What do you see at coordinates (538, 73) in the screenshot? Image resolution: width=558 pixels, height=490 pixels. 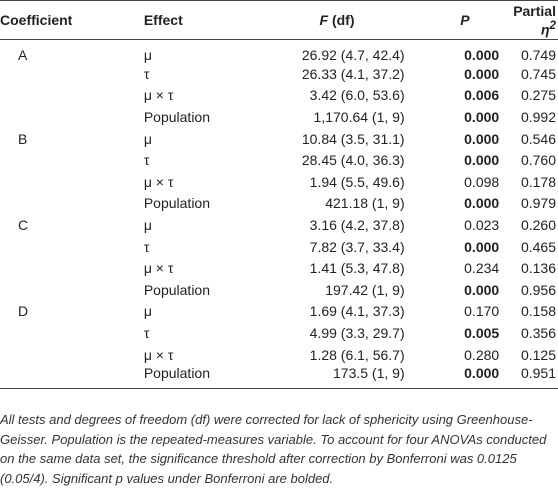 I see `cell-partial-eta: 0.745` at bounding box center [538, 73].